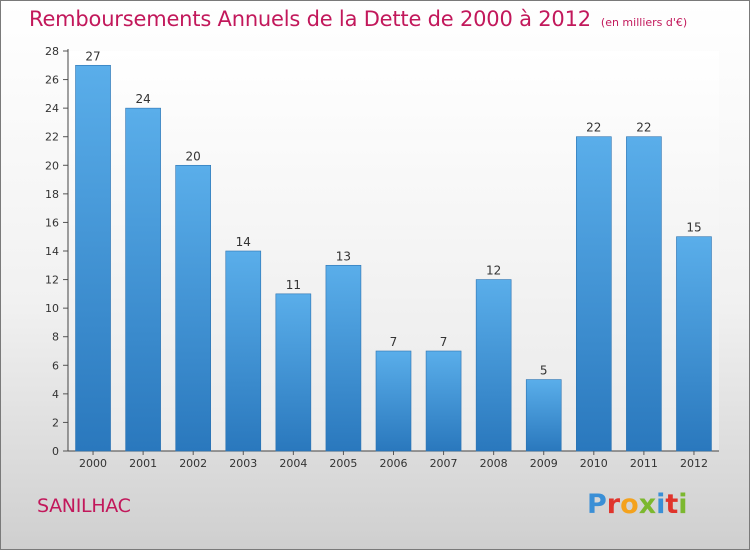 This screenshot has width=750, height=550. What do you see at coordinates (693, 228) in the screenshot?
I see `data-label-2012: 15` at bounding box center [693, 228].